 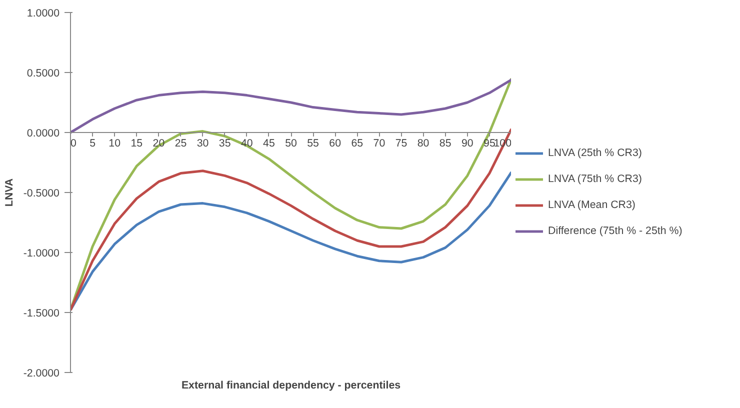 What do you see at coordinates (290, 106) in the screenshot?
I see `line-series` at bounding box center [290, 106].